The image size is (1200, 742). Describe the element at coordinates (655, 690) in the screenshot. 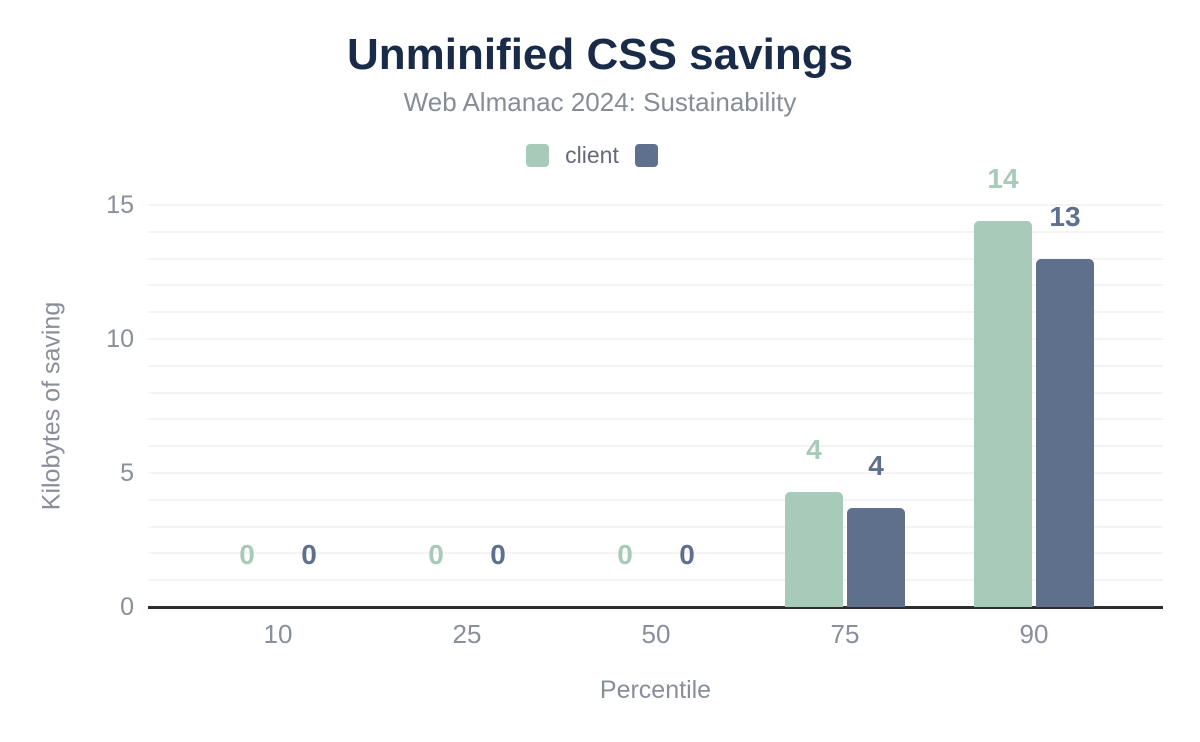

I see `x-axis-title: Percentile` at that location.